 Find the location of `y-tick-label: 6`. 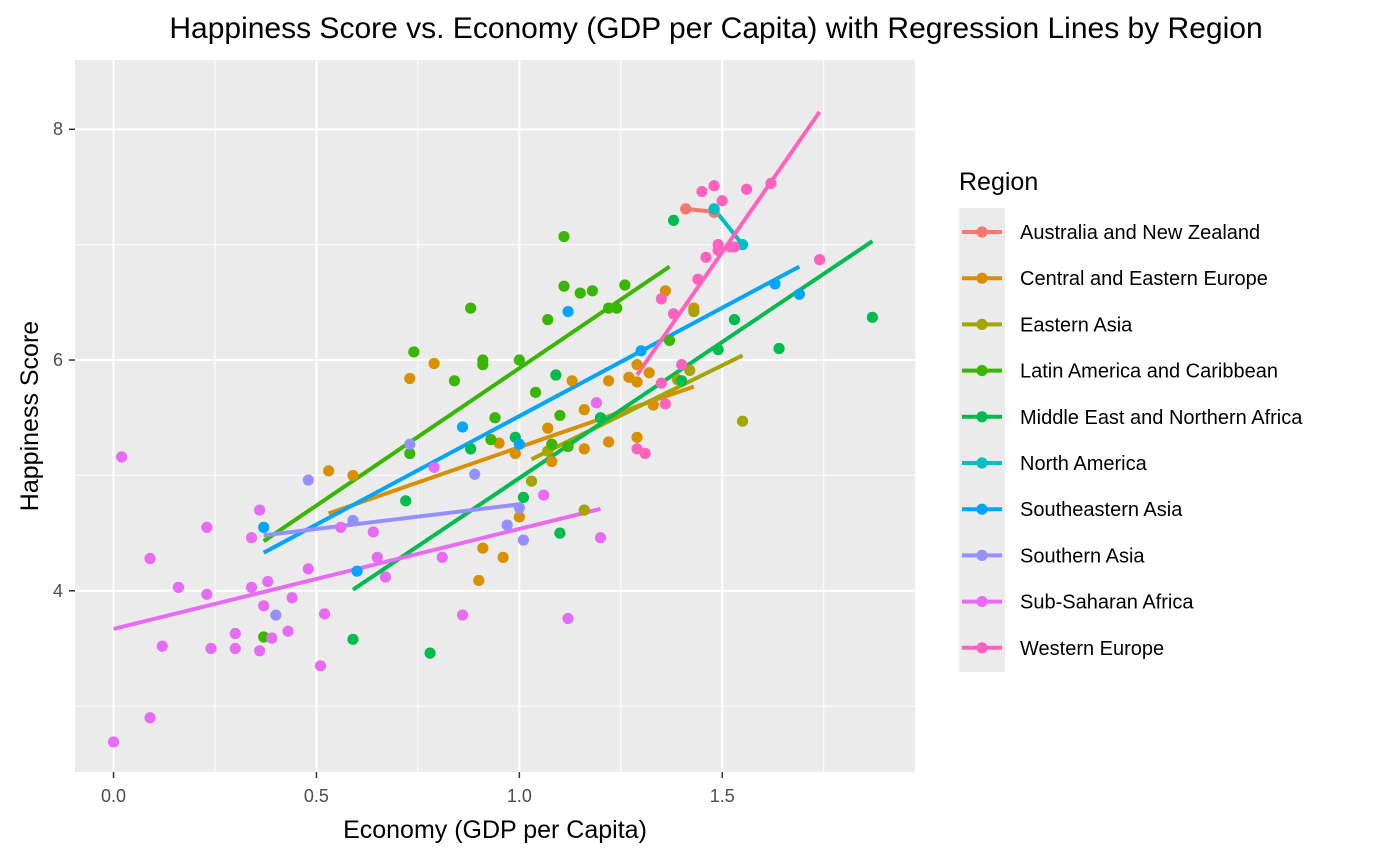

y-tick-label: 6 is located at coordinates (58, 360).